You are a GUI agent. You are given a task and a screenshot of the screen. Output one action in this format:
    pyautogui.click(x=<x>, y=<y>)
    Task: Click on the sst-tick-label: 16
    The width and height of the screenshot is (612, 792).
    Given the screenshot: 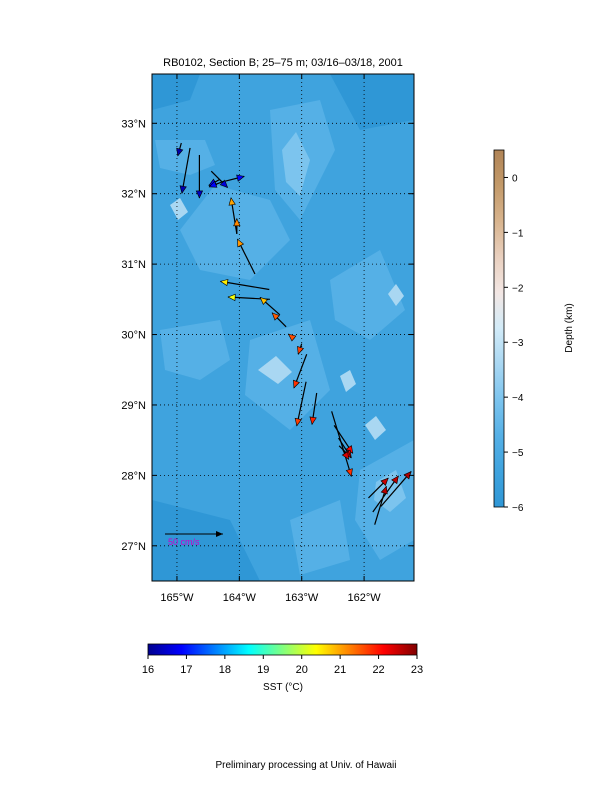 What is the action you would take?
    pyautogui.click(x=148, y=670)
    